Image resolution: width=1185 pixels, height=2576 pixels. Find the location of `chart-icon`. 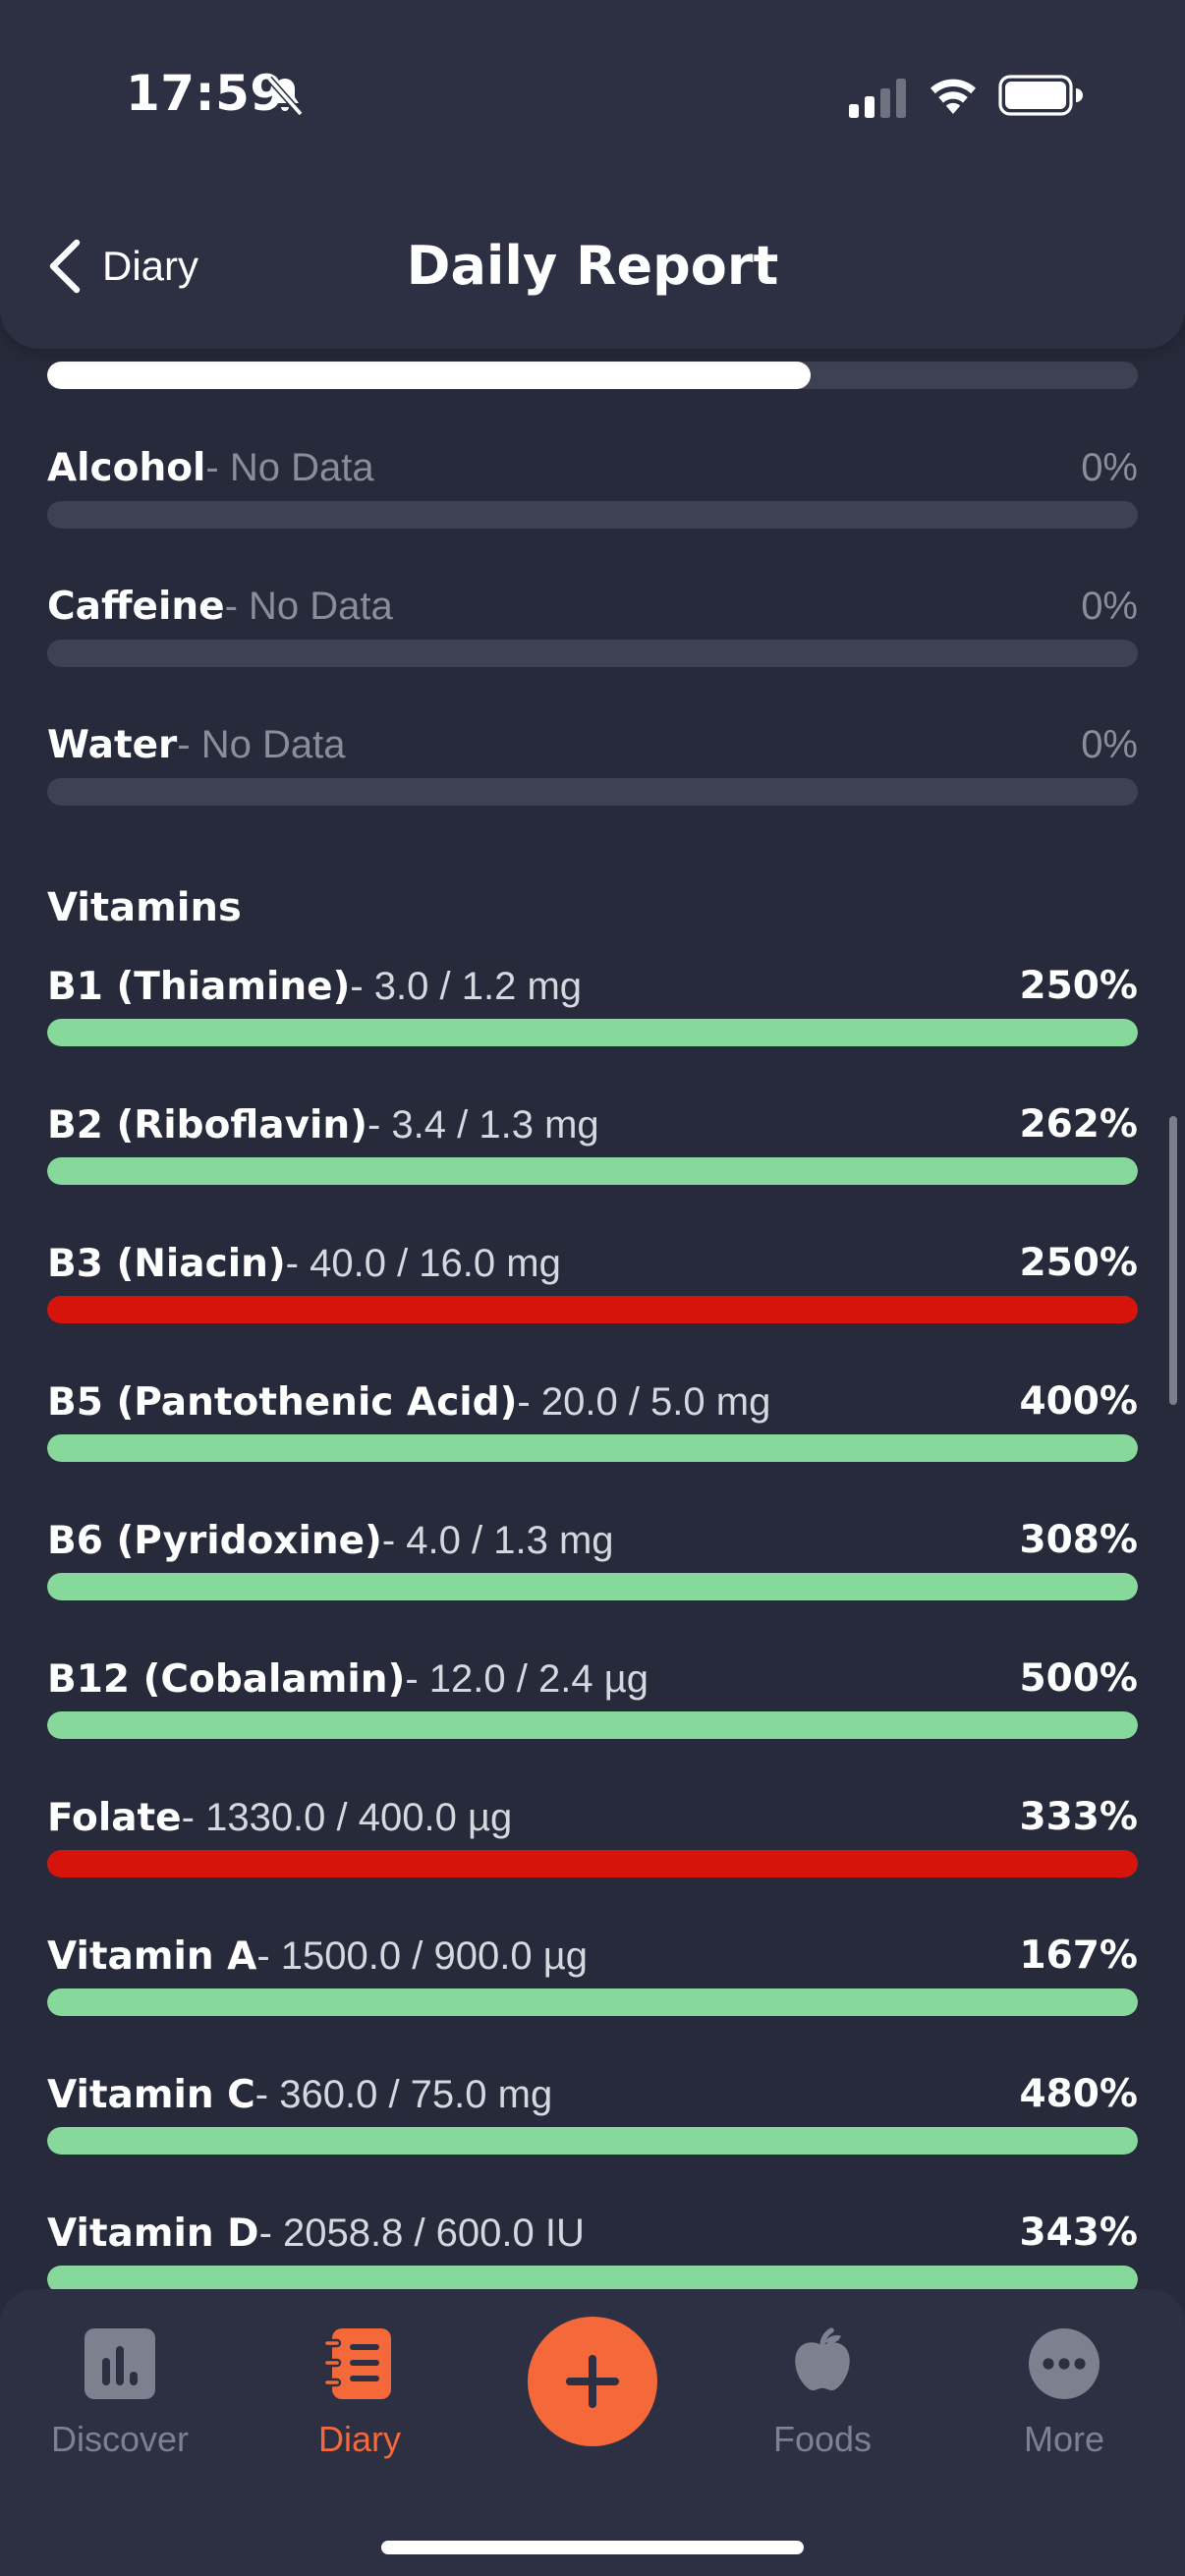

chart-icon is located at coordinates (120, 2363).